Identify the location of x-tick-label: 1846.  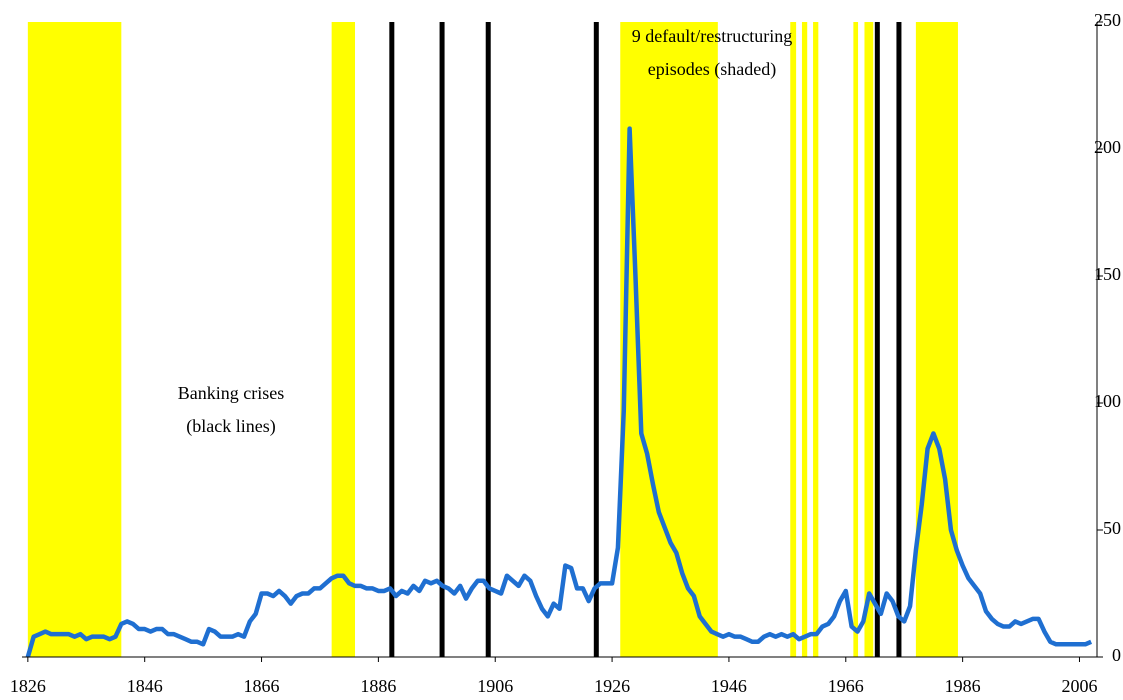
(145, 686).